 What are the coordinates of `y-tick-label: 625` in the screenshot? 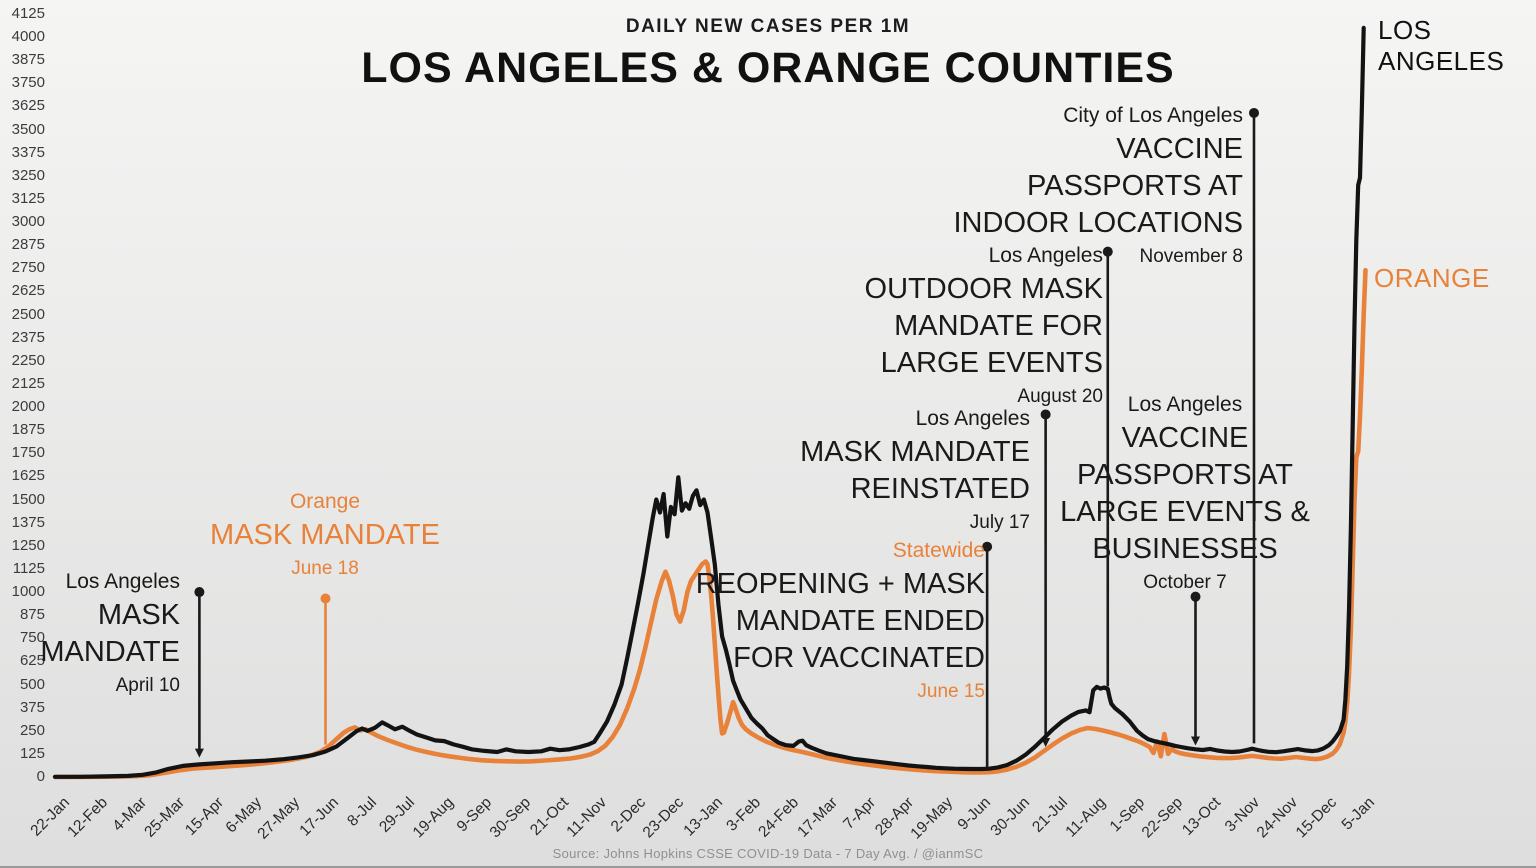 It's located at (32, 661).